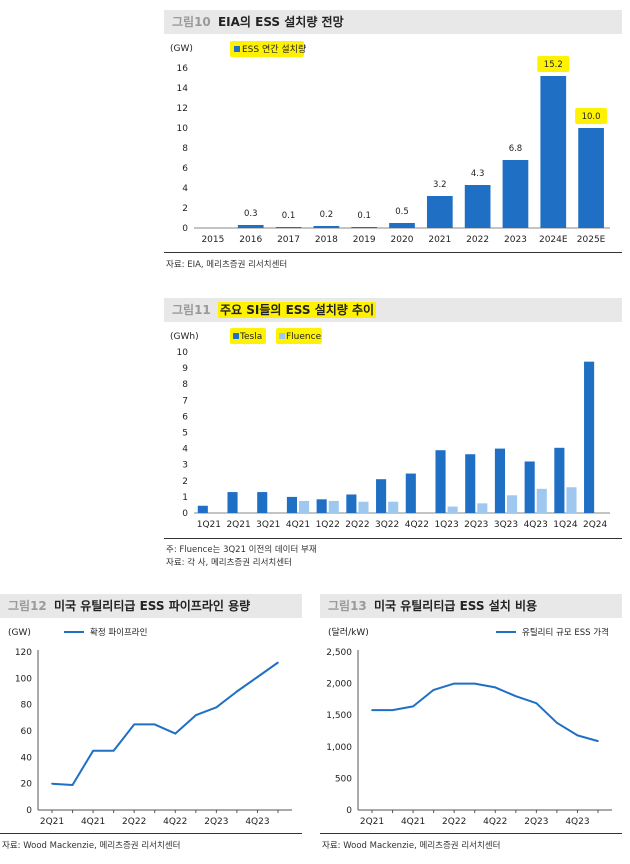  Describe the element at coordinates (182, 109) in the screenshot. I see `fig10-ytick-label: 12` at that location.